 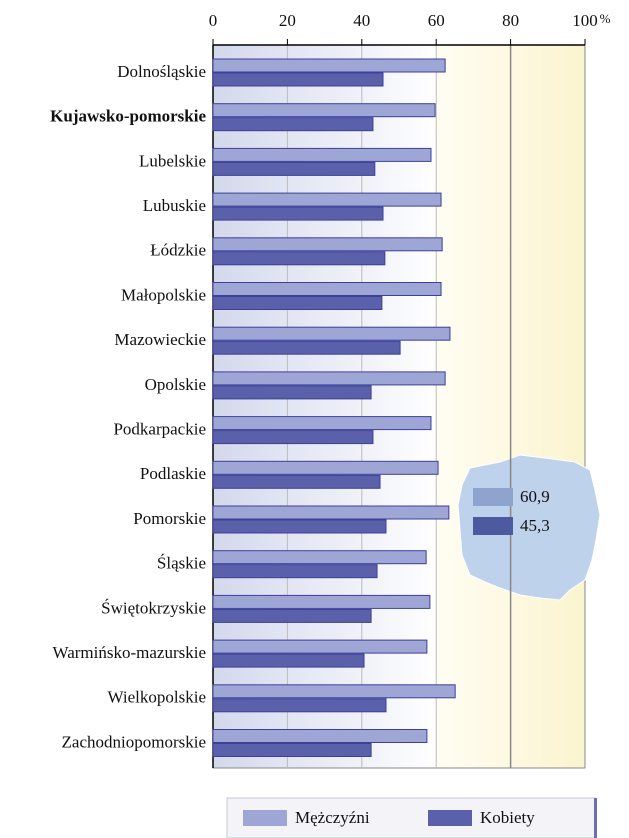 I want to click on y-tick-label: Zachodniopomorskie, so click(x=134, y=741).